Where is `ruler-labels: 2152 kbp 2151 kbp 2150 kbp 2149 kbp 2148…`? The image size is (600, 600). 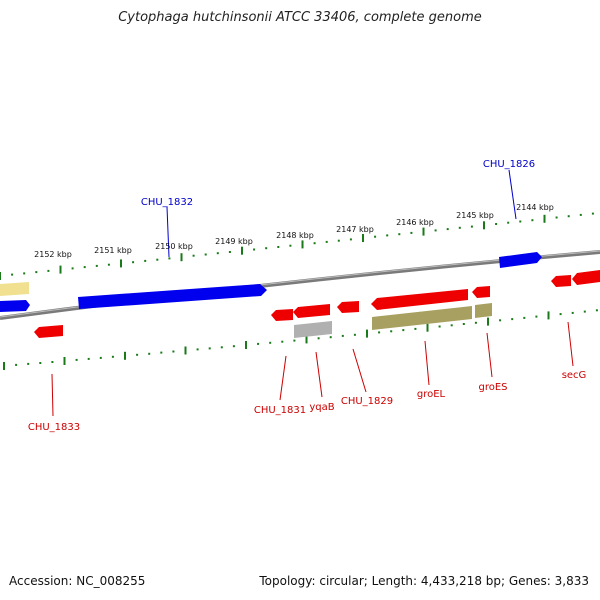
ruler-labels: 2152 kbp 2151 kbp 2150 kbp 2149 kbp 2148… is located at coordinates (294, 231).